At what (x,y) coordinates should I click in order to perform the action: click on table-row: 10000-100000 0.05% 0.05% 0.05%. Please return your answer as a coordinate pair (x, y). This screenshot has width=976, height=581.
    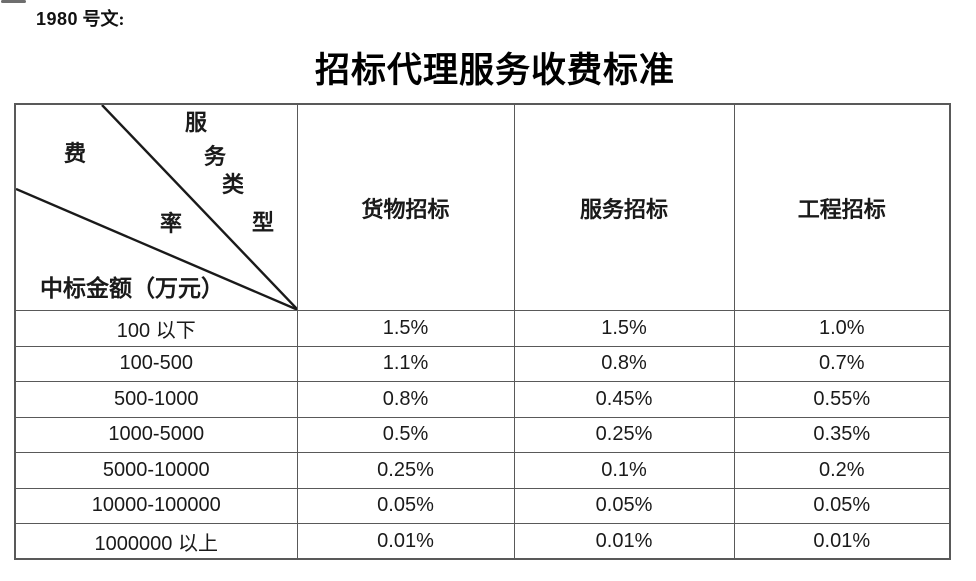
    Looking at the image, I should click on (482, 505).